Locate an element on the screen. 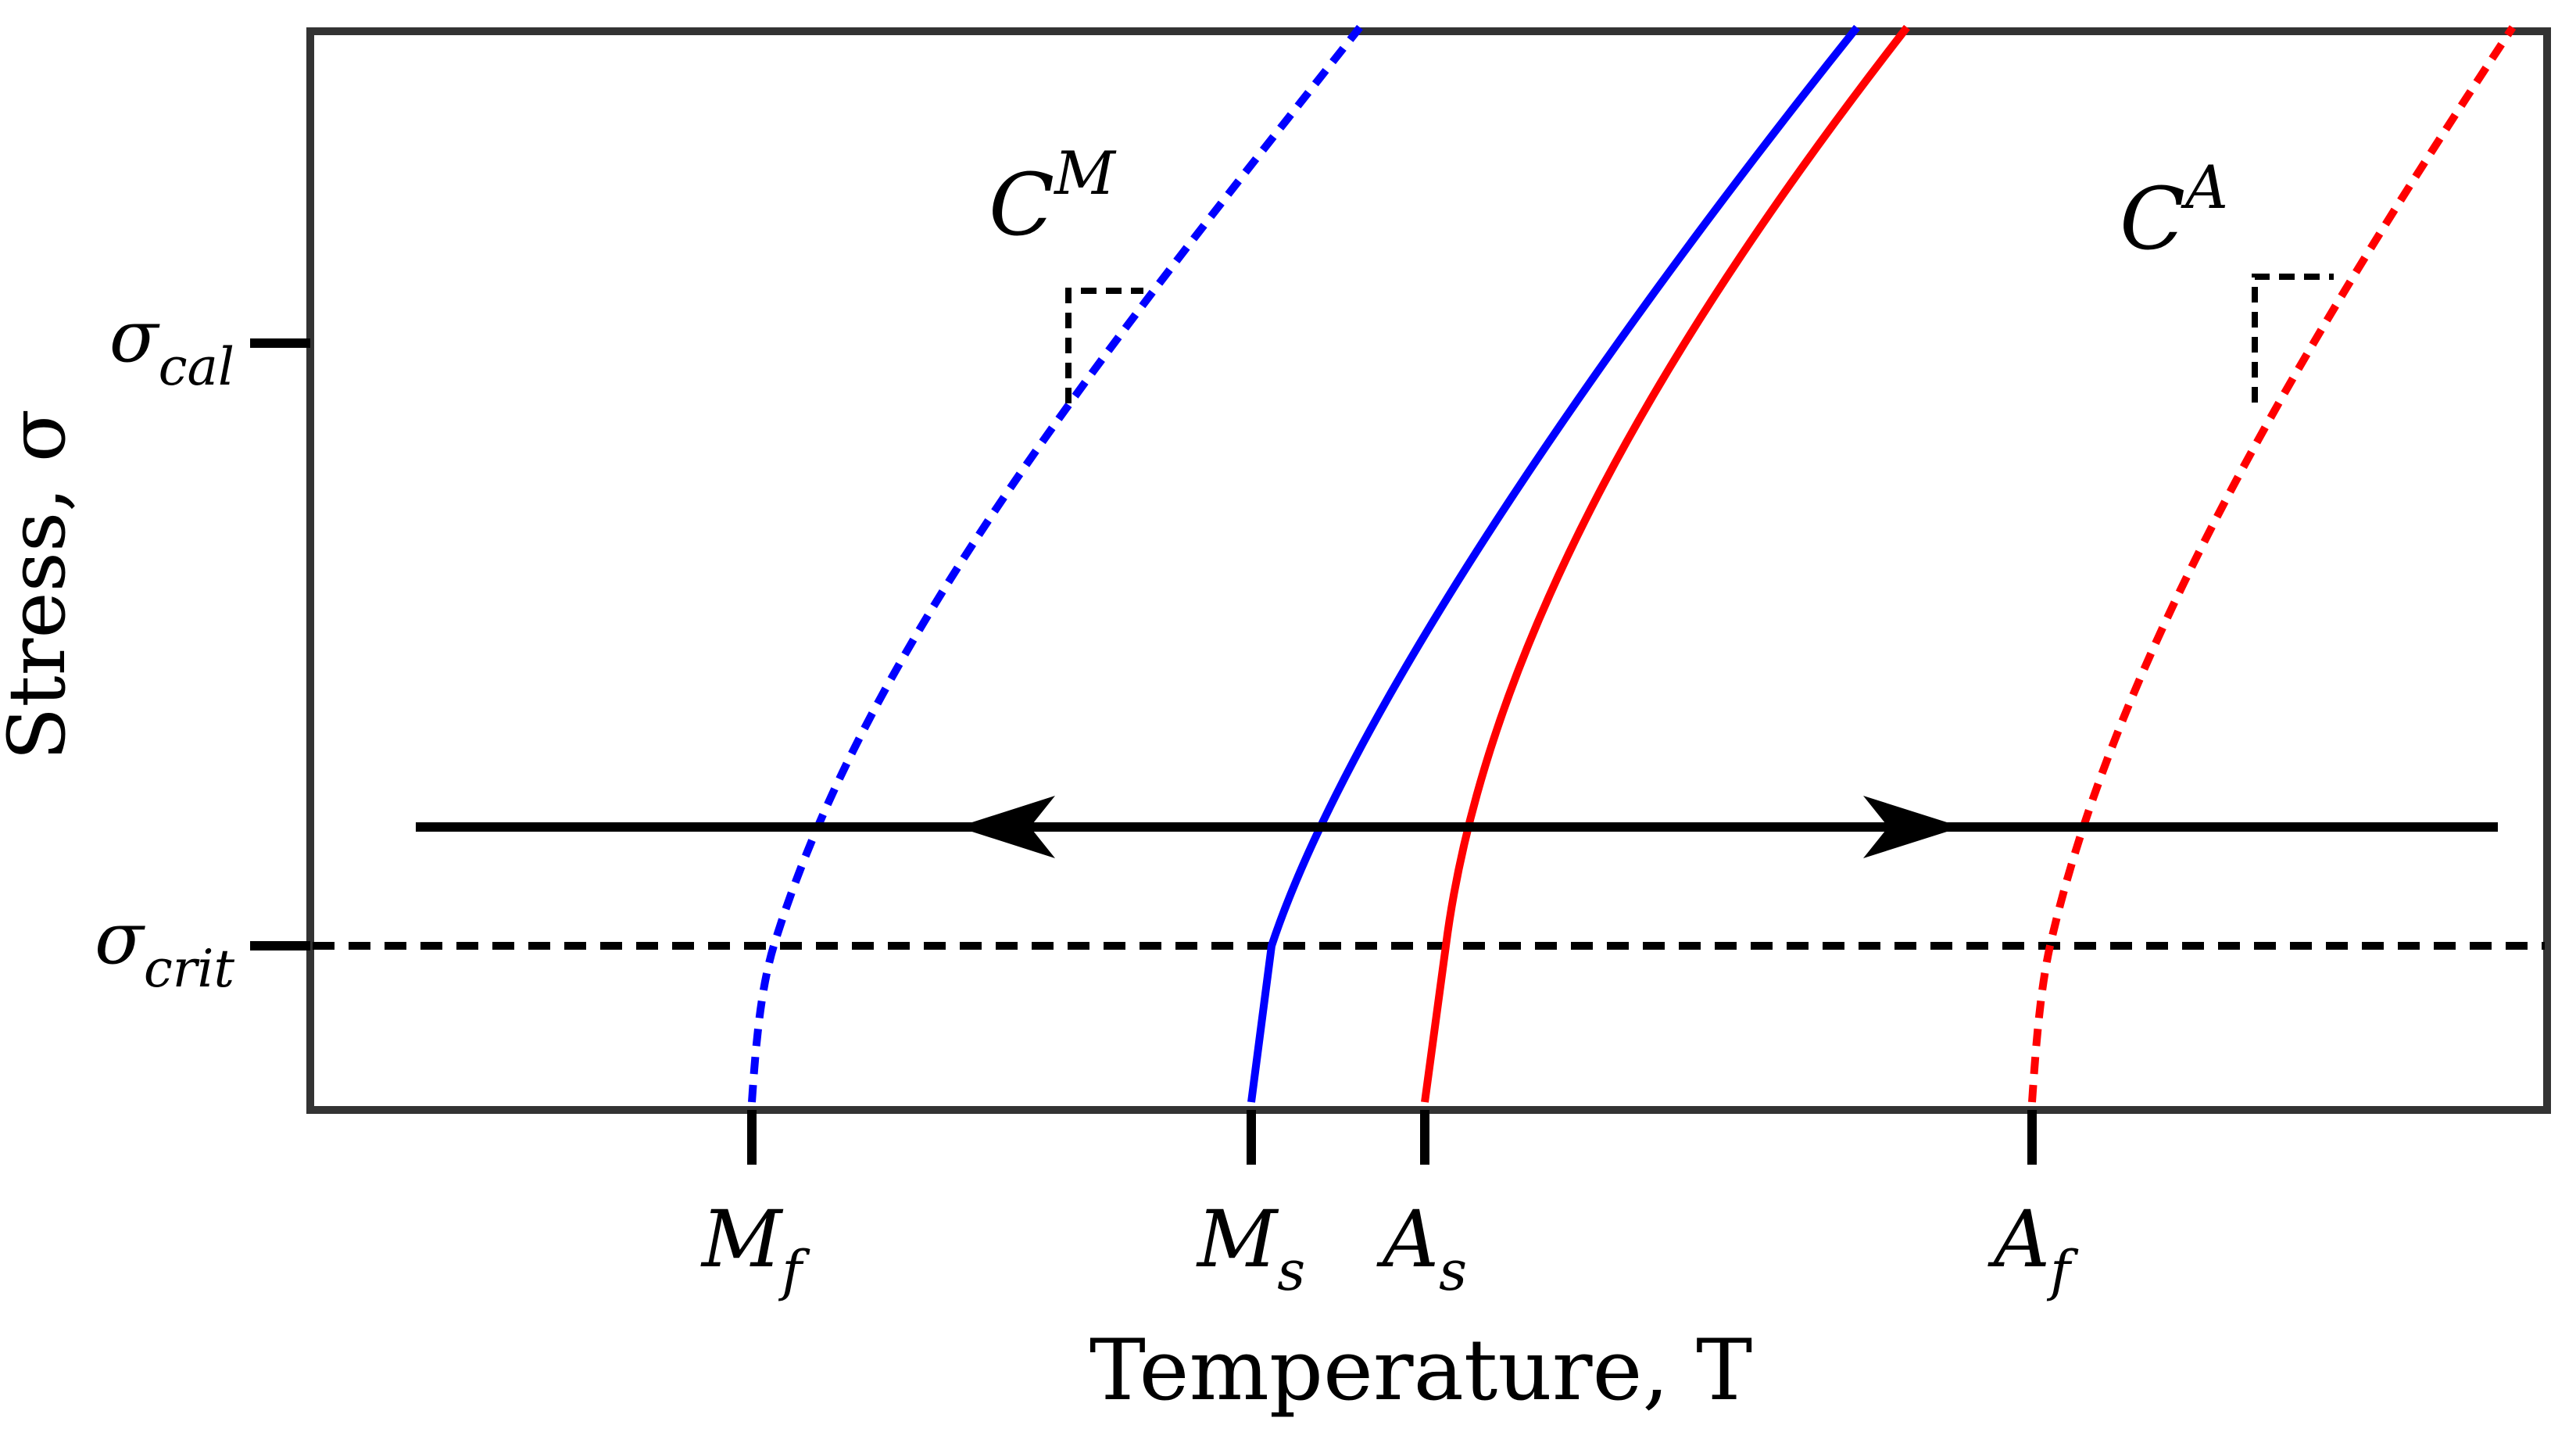 This screenshot has height=1432, width=2576. x-tick-label-ms: Ms is located at coordinates (1250, 1248).